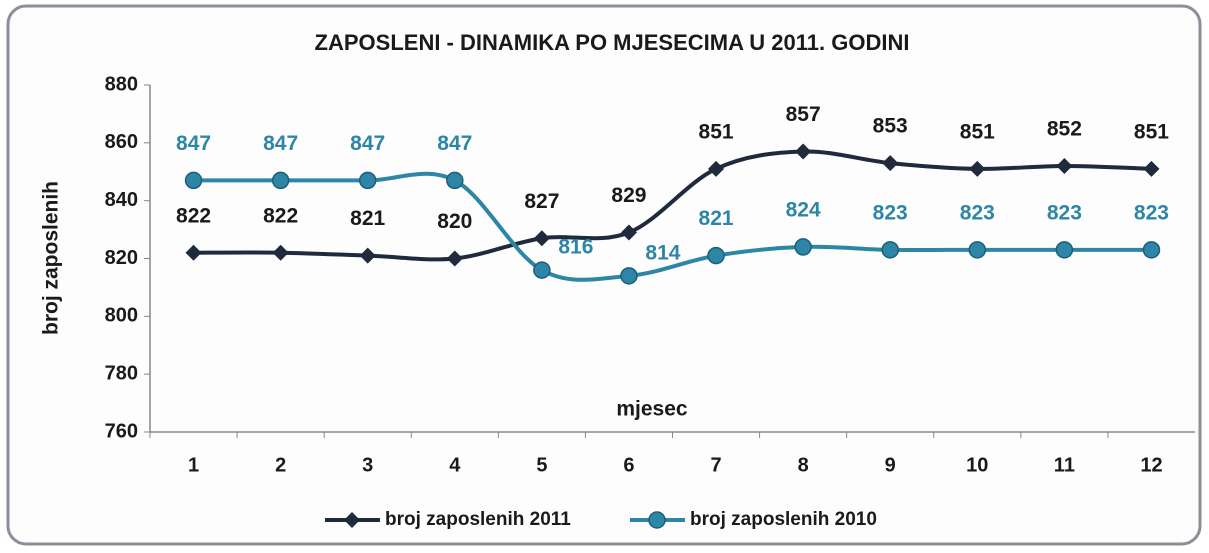 The image size is (1209, 553). Describe the element at coordinates (51, 258) in the screenshot. I see `y-axis-label: broj zaposlenih` at that location.